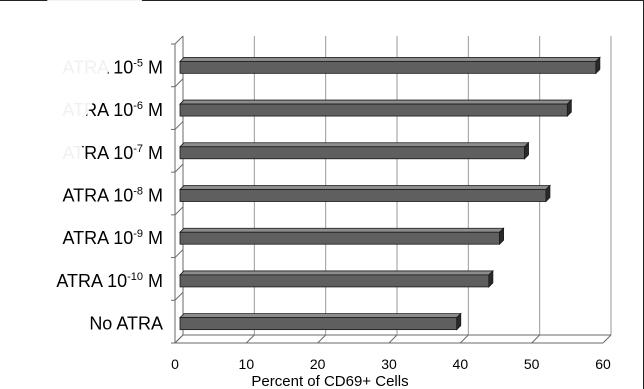 This screenshot has height=389, width=644. What do you see at coordinates (247, 364) in the screenshot?
I see `x-tick-label: 10` at bounding box center [247, 364].